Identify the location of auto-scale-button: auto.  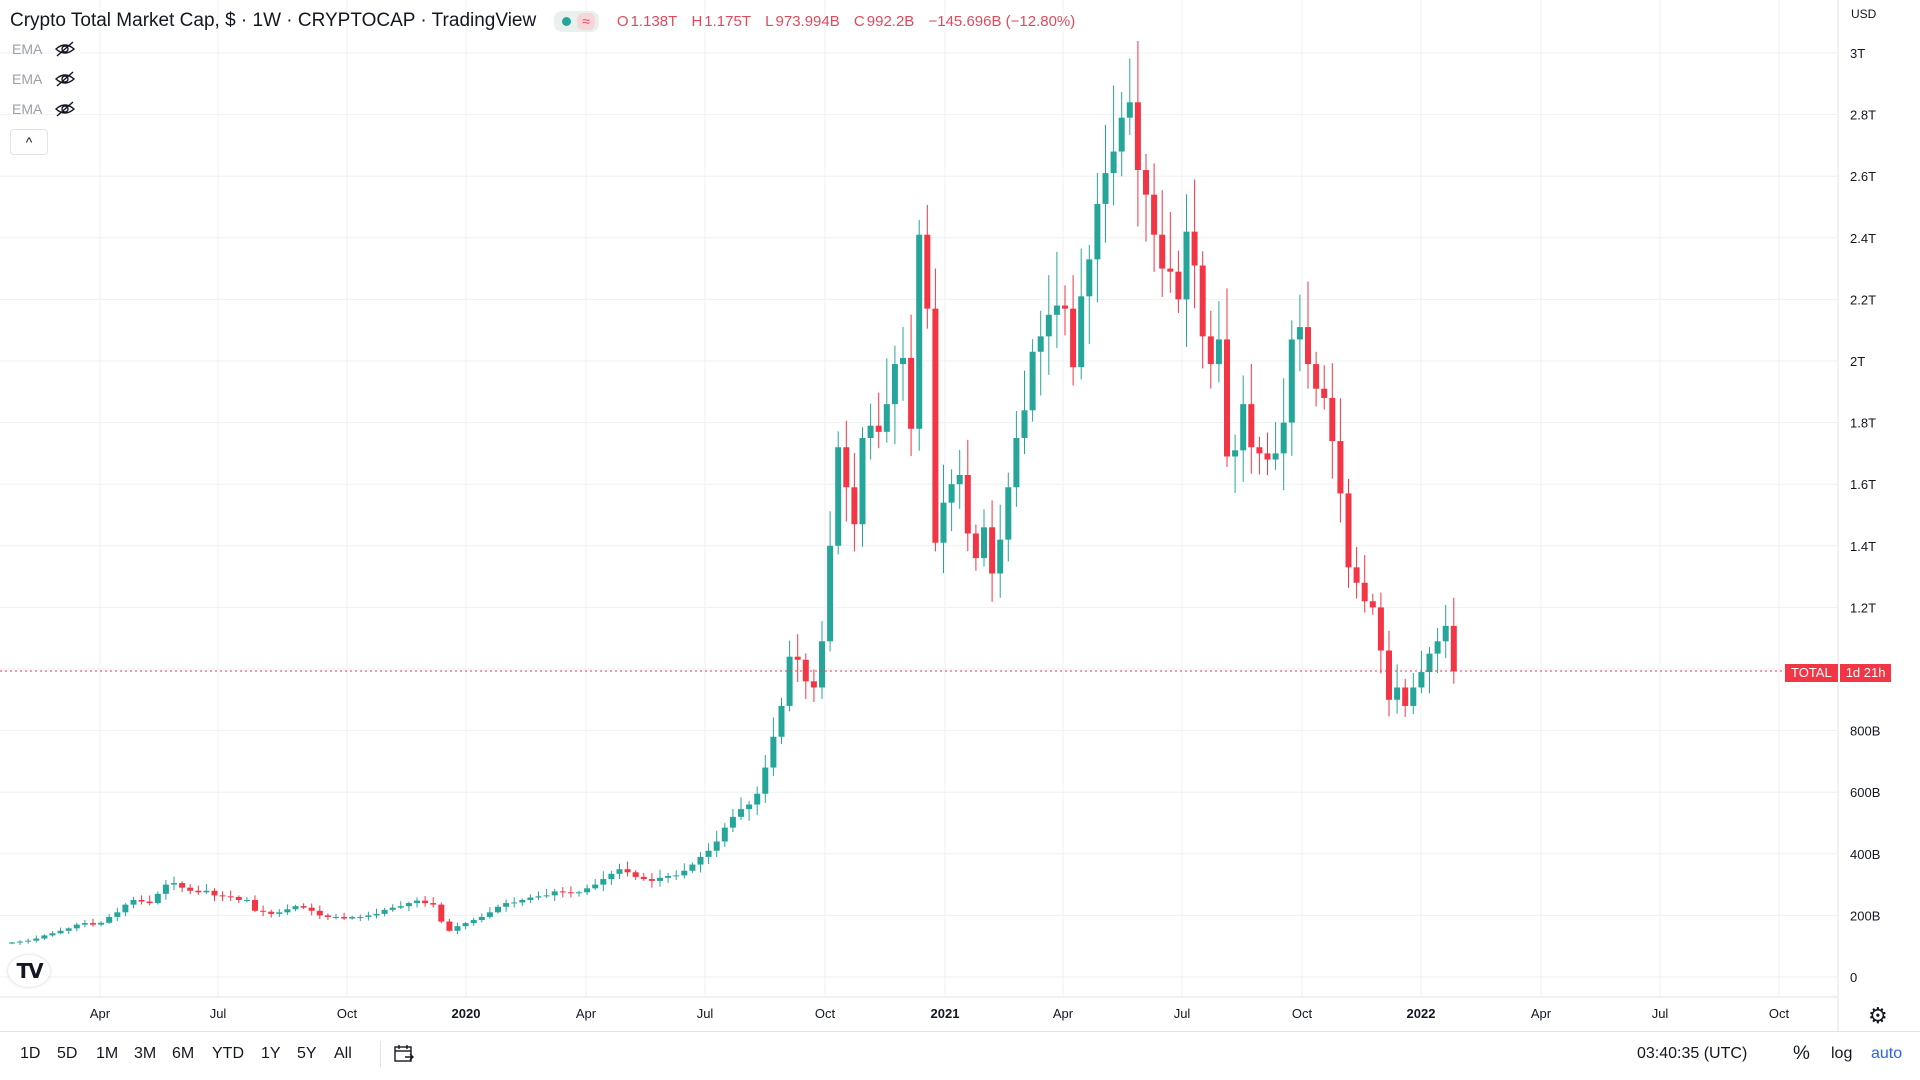
(1887, 1053).